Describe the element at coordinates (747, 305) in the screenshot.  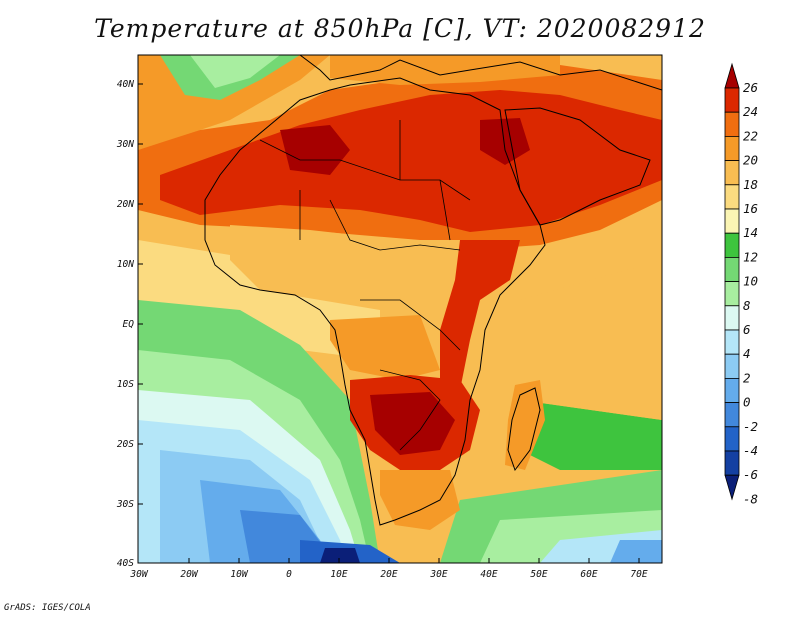
I see `colorbar-label: 8` at that location.